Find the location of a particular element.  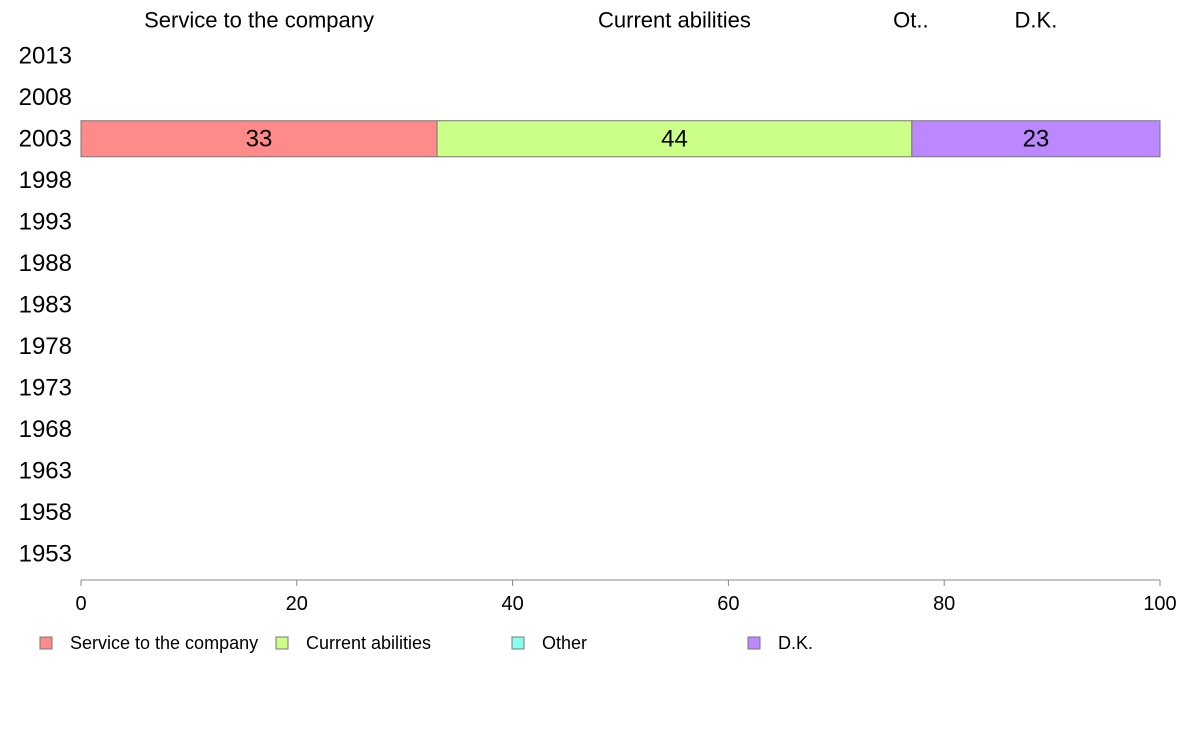

row-label-2003: 2003 is located at coordinates (45, 138).